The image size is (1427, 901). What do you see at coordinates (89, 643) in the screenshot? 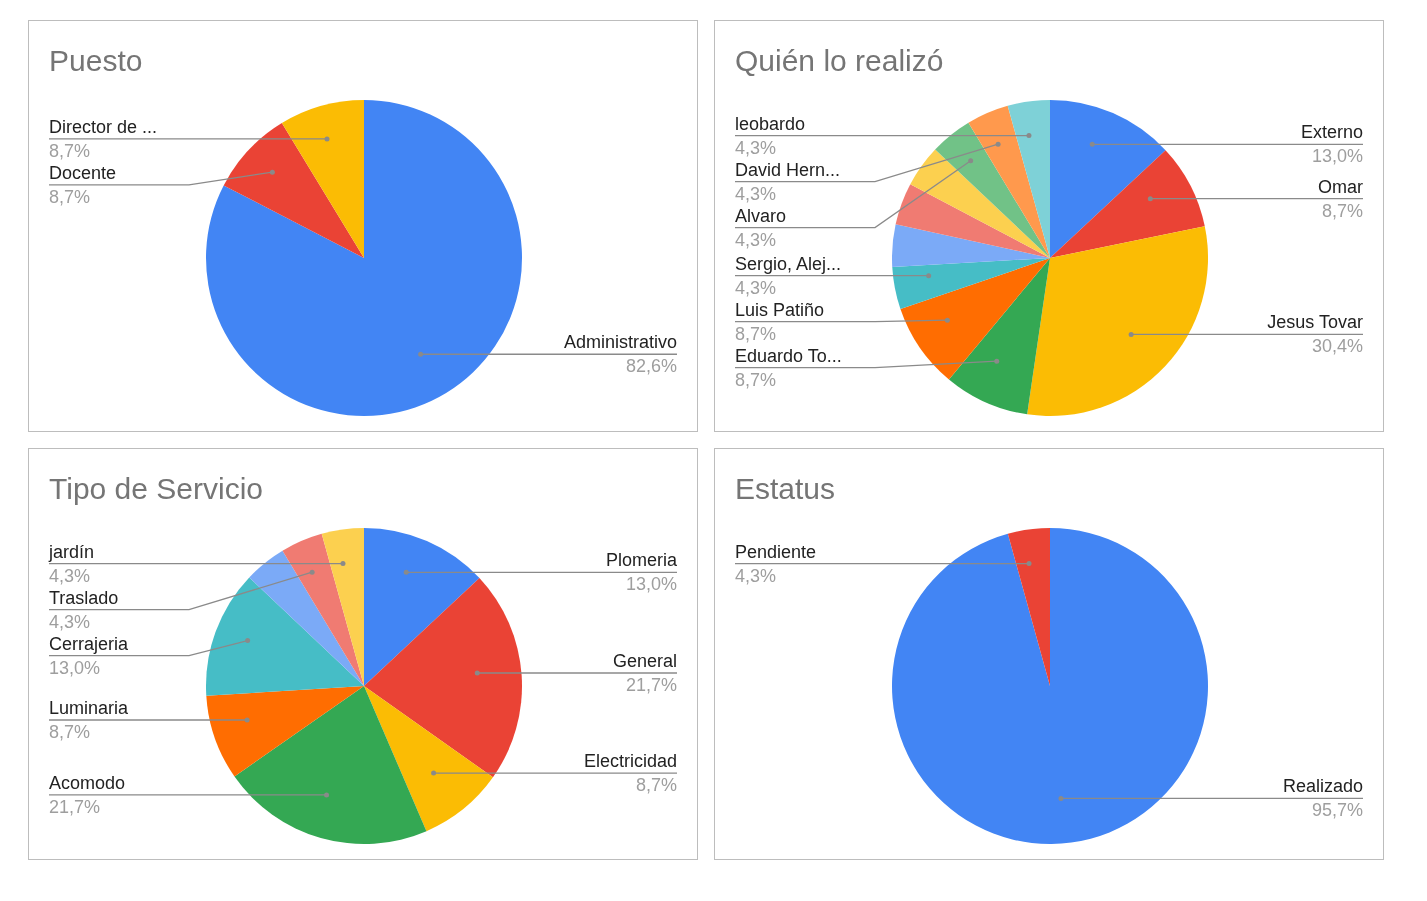
I see `slice-label: Cerrajeria` at bounding box center [89, 643].